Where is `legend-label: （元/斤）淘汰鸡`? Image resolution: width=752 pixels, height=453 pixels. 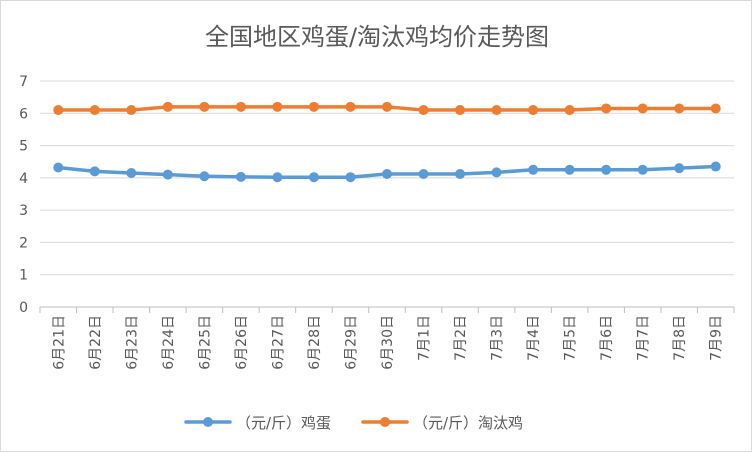
legend-label: （元/斤）淘汰鸡 is located at coordinates (468, 423).